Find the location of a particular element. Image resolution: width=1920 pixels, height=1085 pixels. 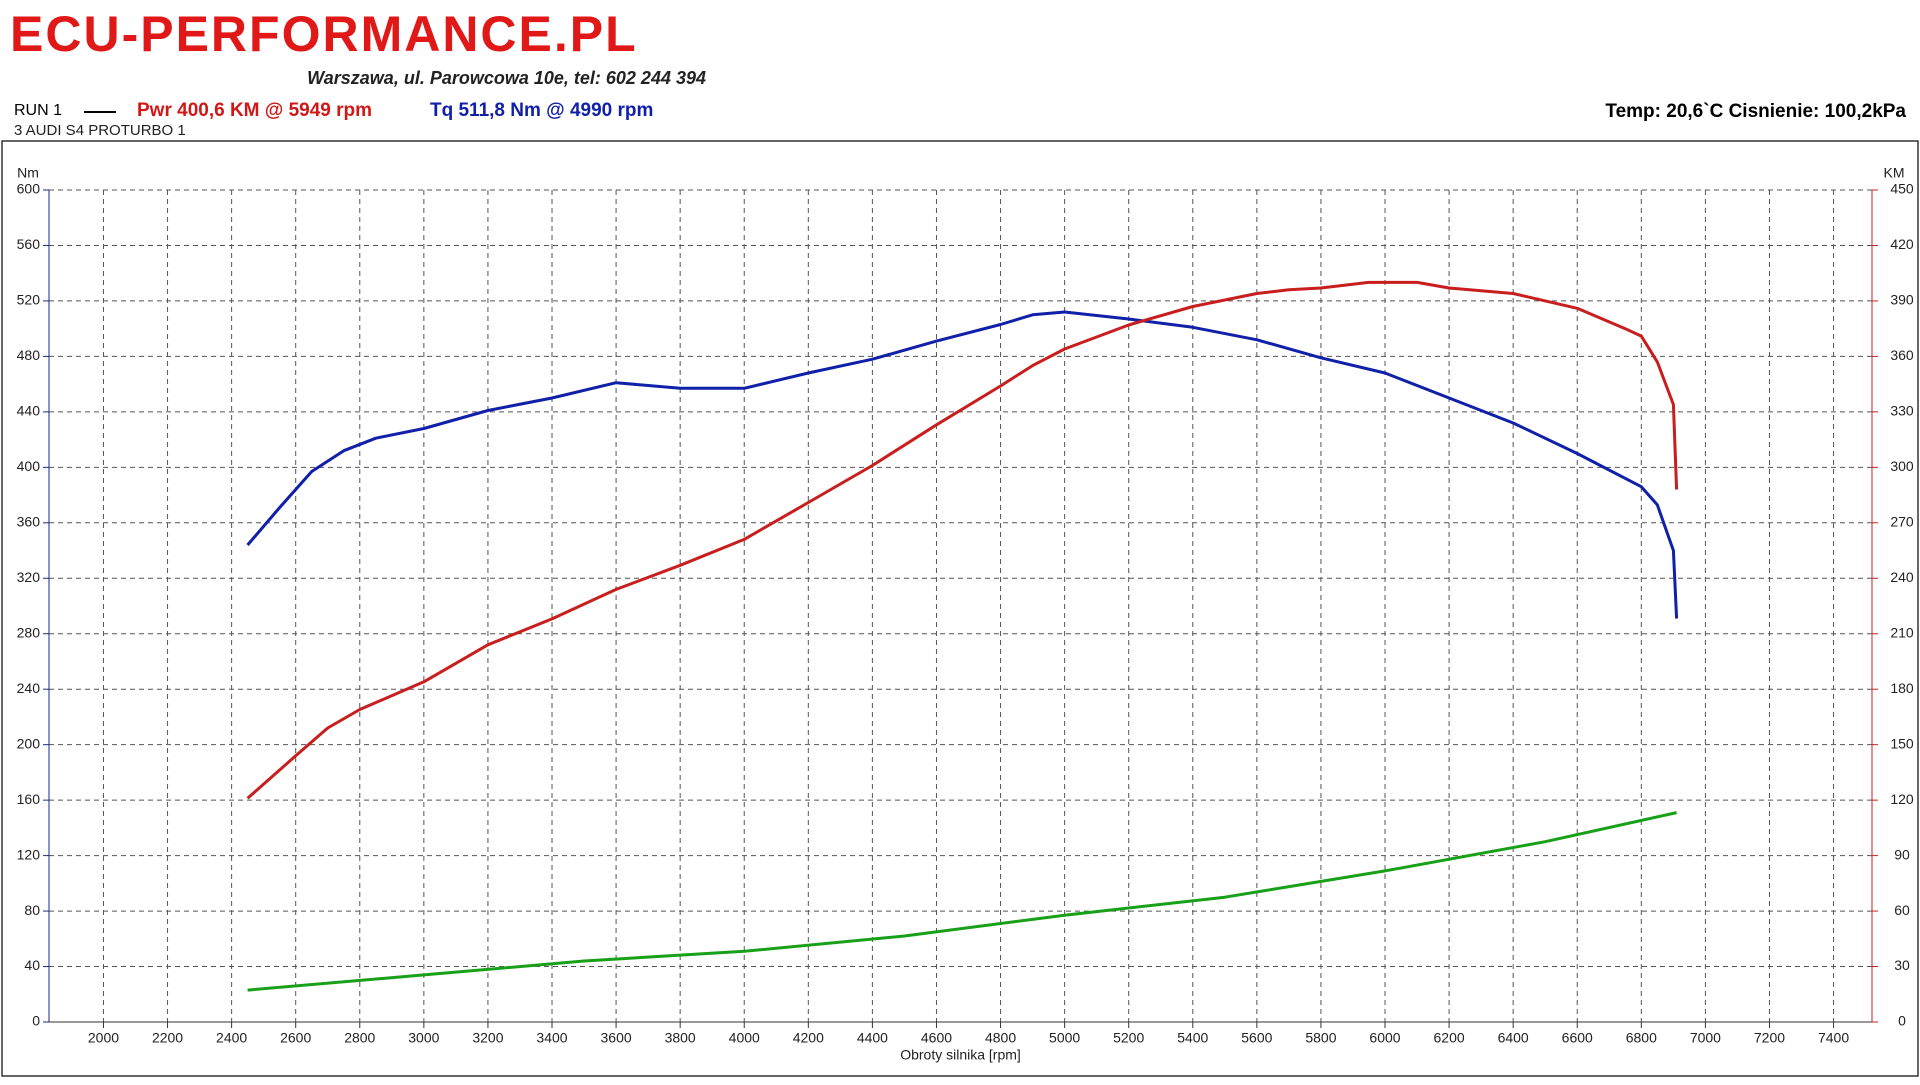

x-tick-label: 3600 is located at coordinates (616, 1038).